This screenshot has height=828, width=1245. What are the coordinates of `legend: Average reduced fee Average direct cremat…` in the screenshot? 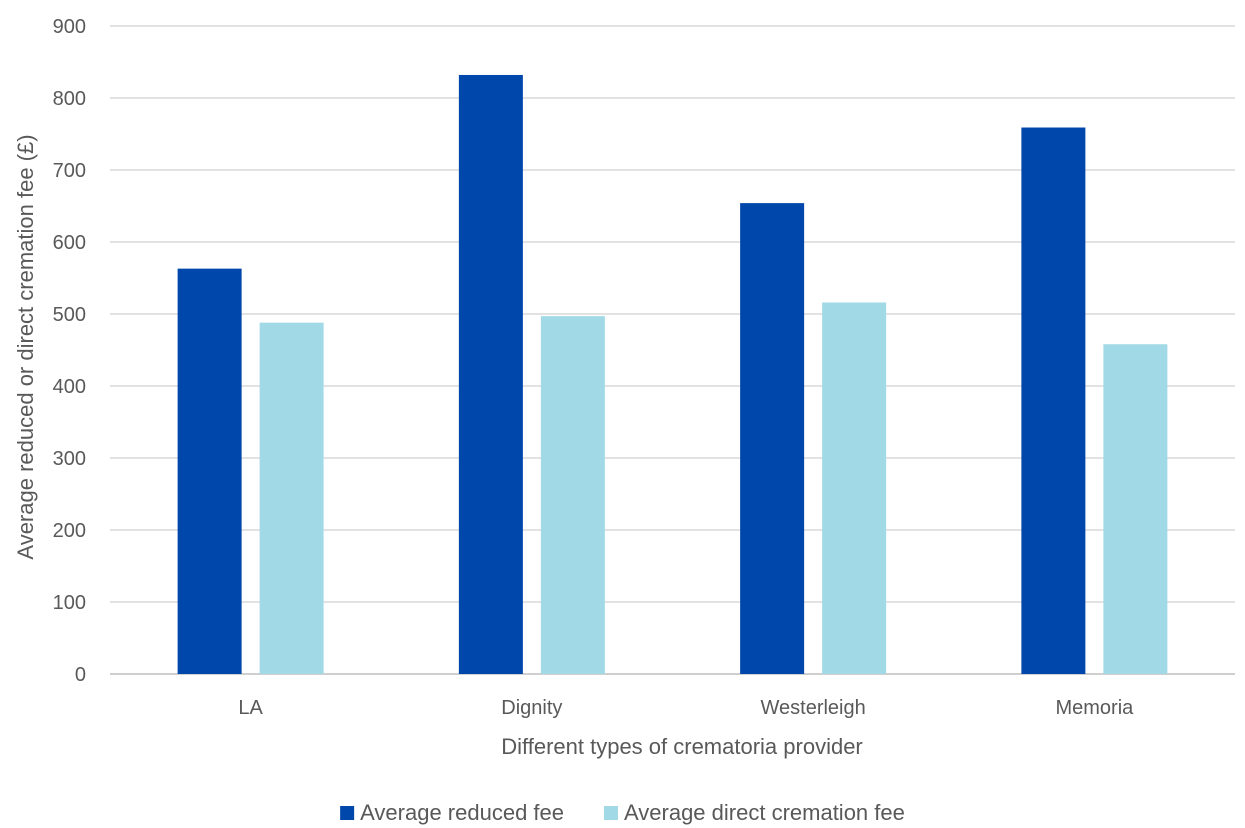 It's located at (622, 812).